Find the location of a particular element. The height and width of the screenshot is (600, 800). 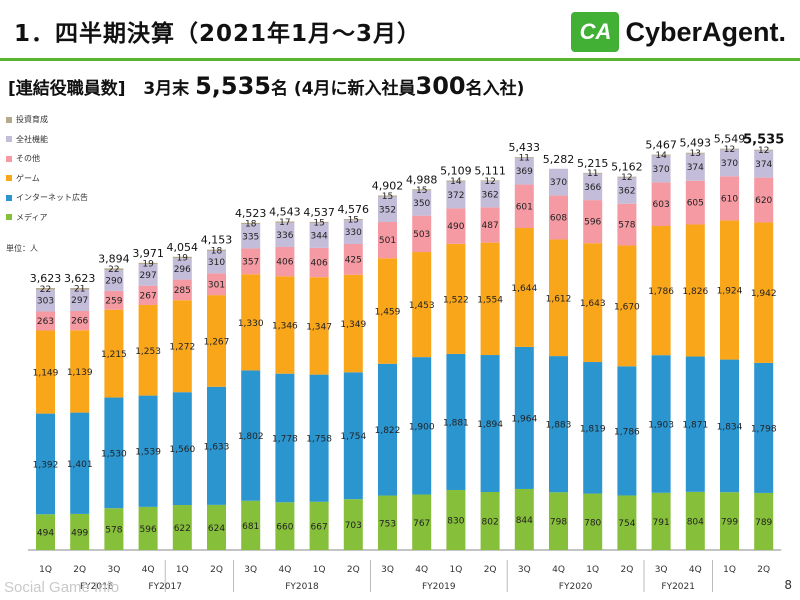

data-label: 19 is located at coordinates (148, 264).